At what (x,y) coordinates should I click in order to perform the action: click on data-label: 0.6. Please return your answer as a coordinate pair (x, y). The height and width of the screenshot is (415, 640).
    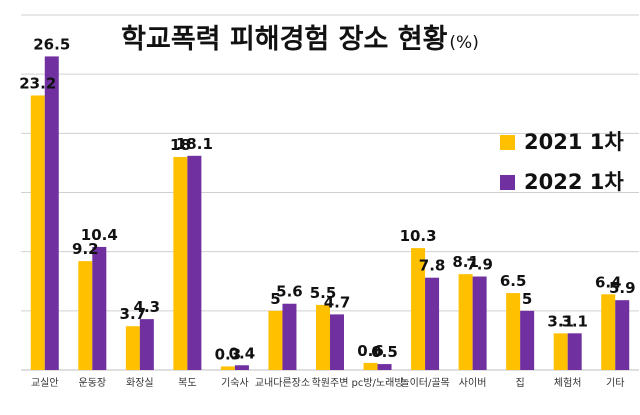
    Looking at the image, I should click on (370, 351).